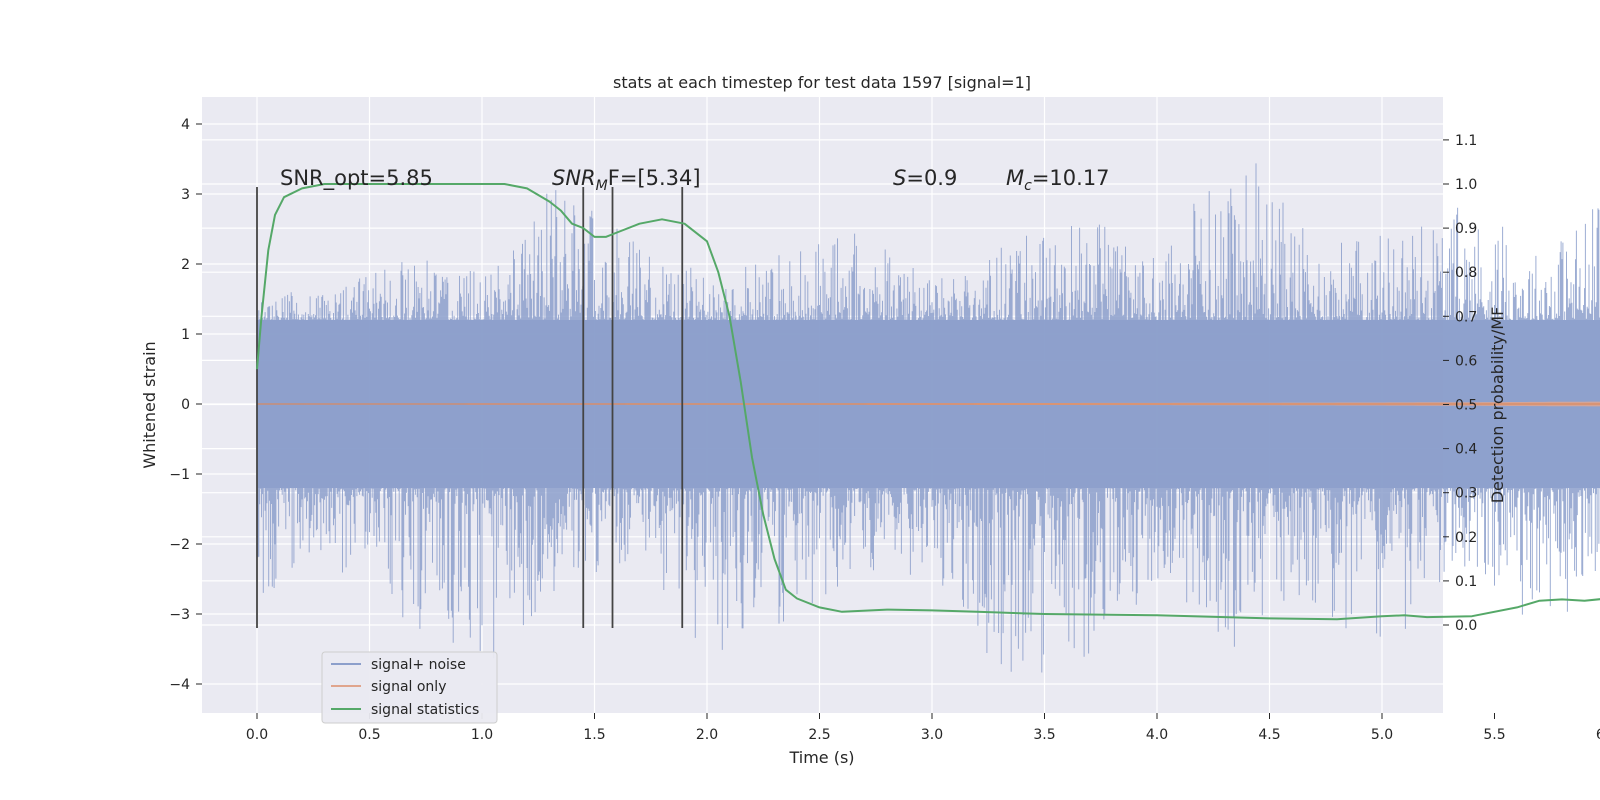 The image size is (1600, 800). I want to click on y2-tick-label: 0.2, so click(1466, 538).